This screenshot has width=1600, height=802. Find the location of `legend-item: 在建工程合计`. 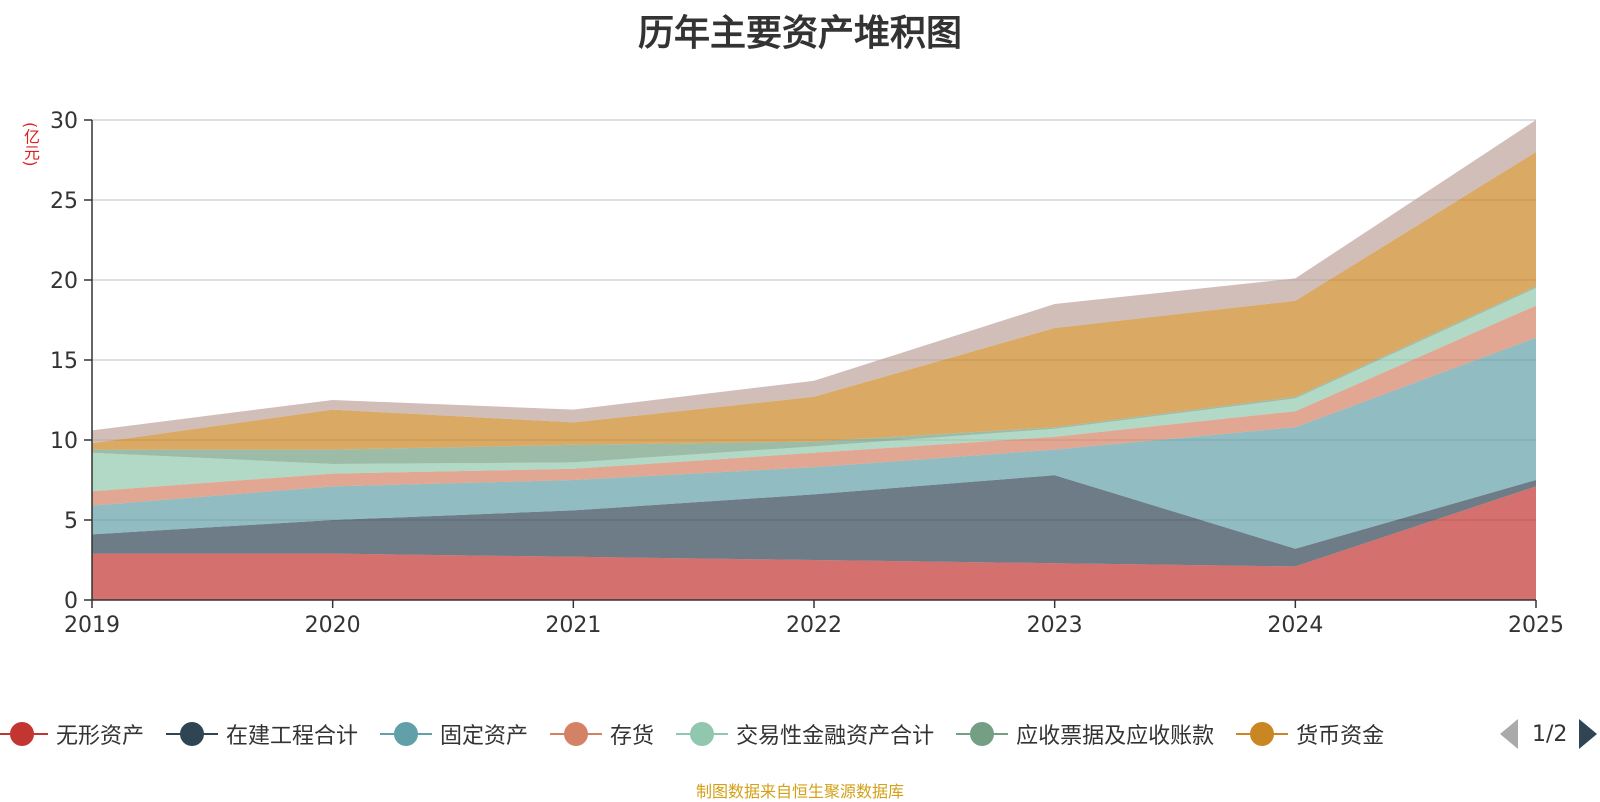

legend-item: 在建工程合计 is located at coordinates (262, 734).